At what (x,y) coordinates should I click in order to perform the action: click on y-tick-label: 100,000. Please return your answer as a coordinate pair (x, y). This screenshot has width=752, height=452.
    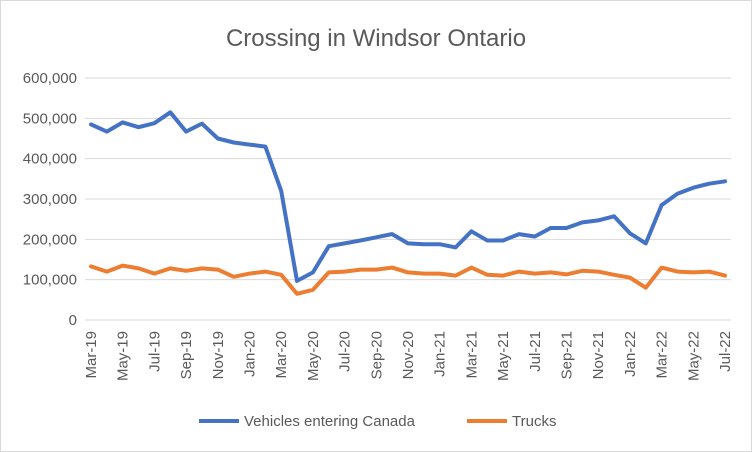
    Looking at the image, I should click on (50, 280).